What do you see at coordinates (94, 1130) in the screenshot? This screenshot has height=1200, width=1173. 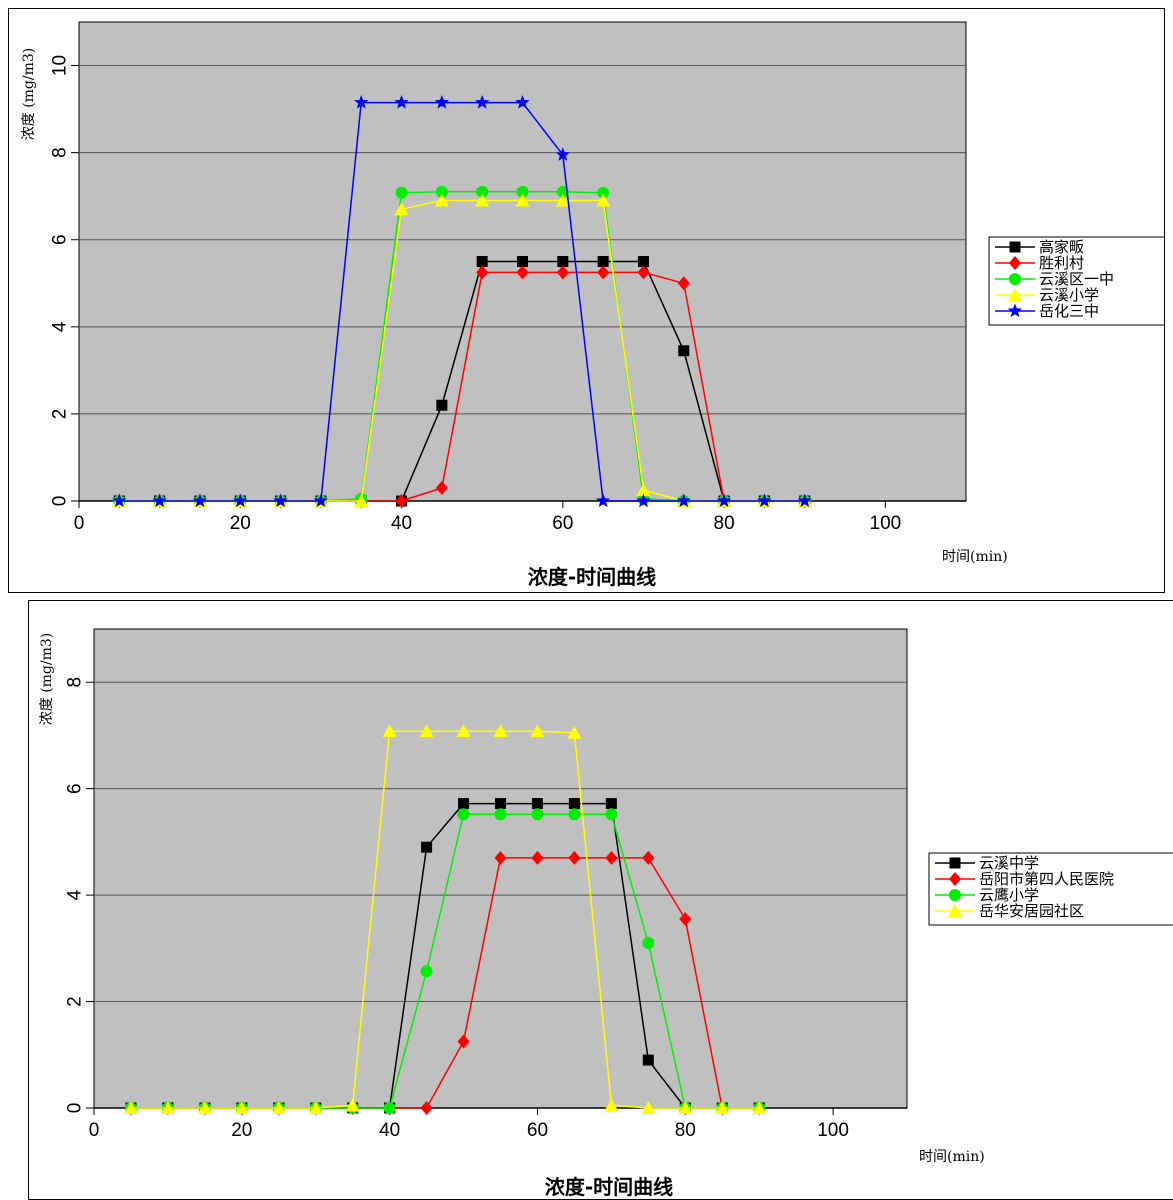 I see `chart-2-x-tick-label: 0` at bounding box center [94, 1130].